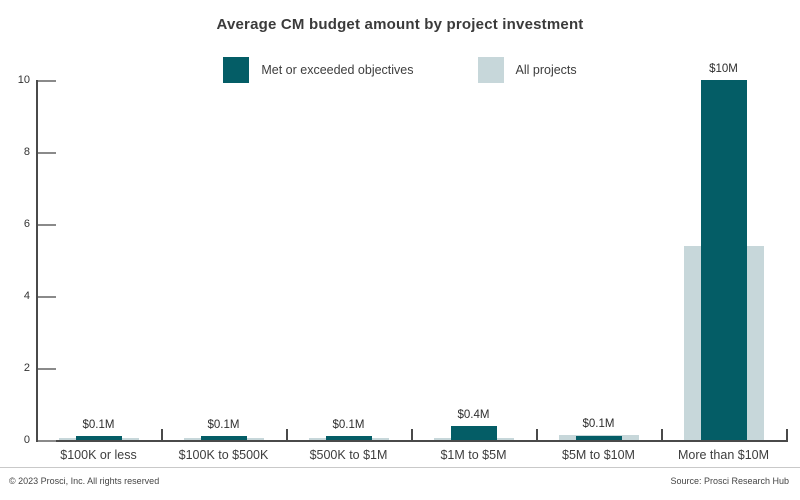  Describe the element at coordinates (490, 70) in the screenshot. I see `legend-swatch-all-projects` at that location.